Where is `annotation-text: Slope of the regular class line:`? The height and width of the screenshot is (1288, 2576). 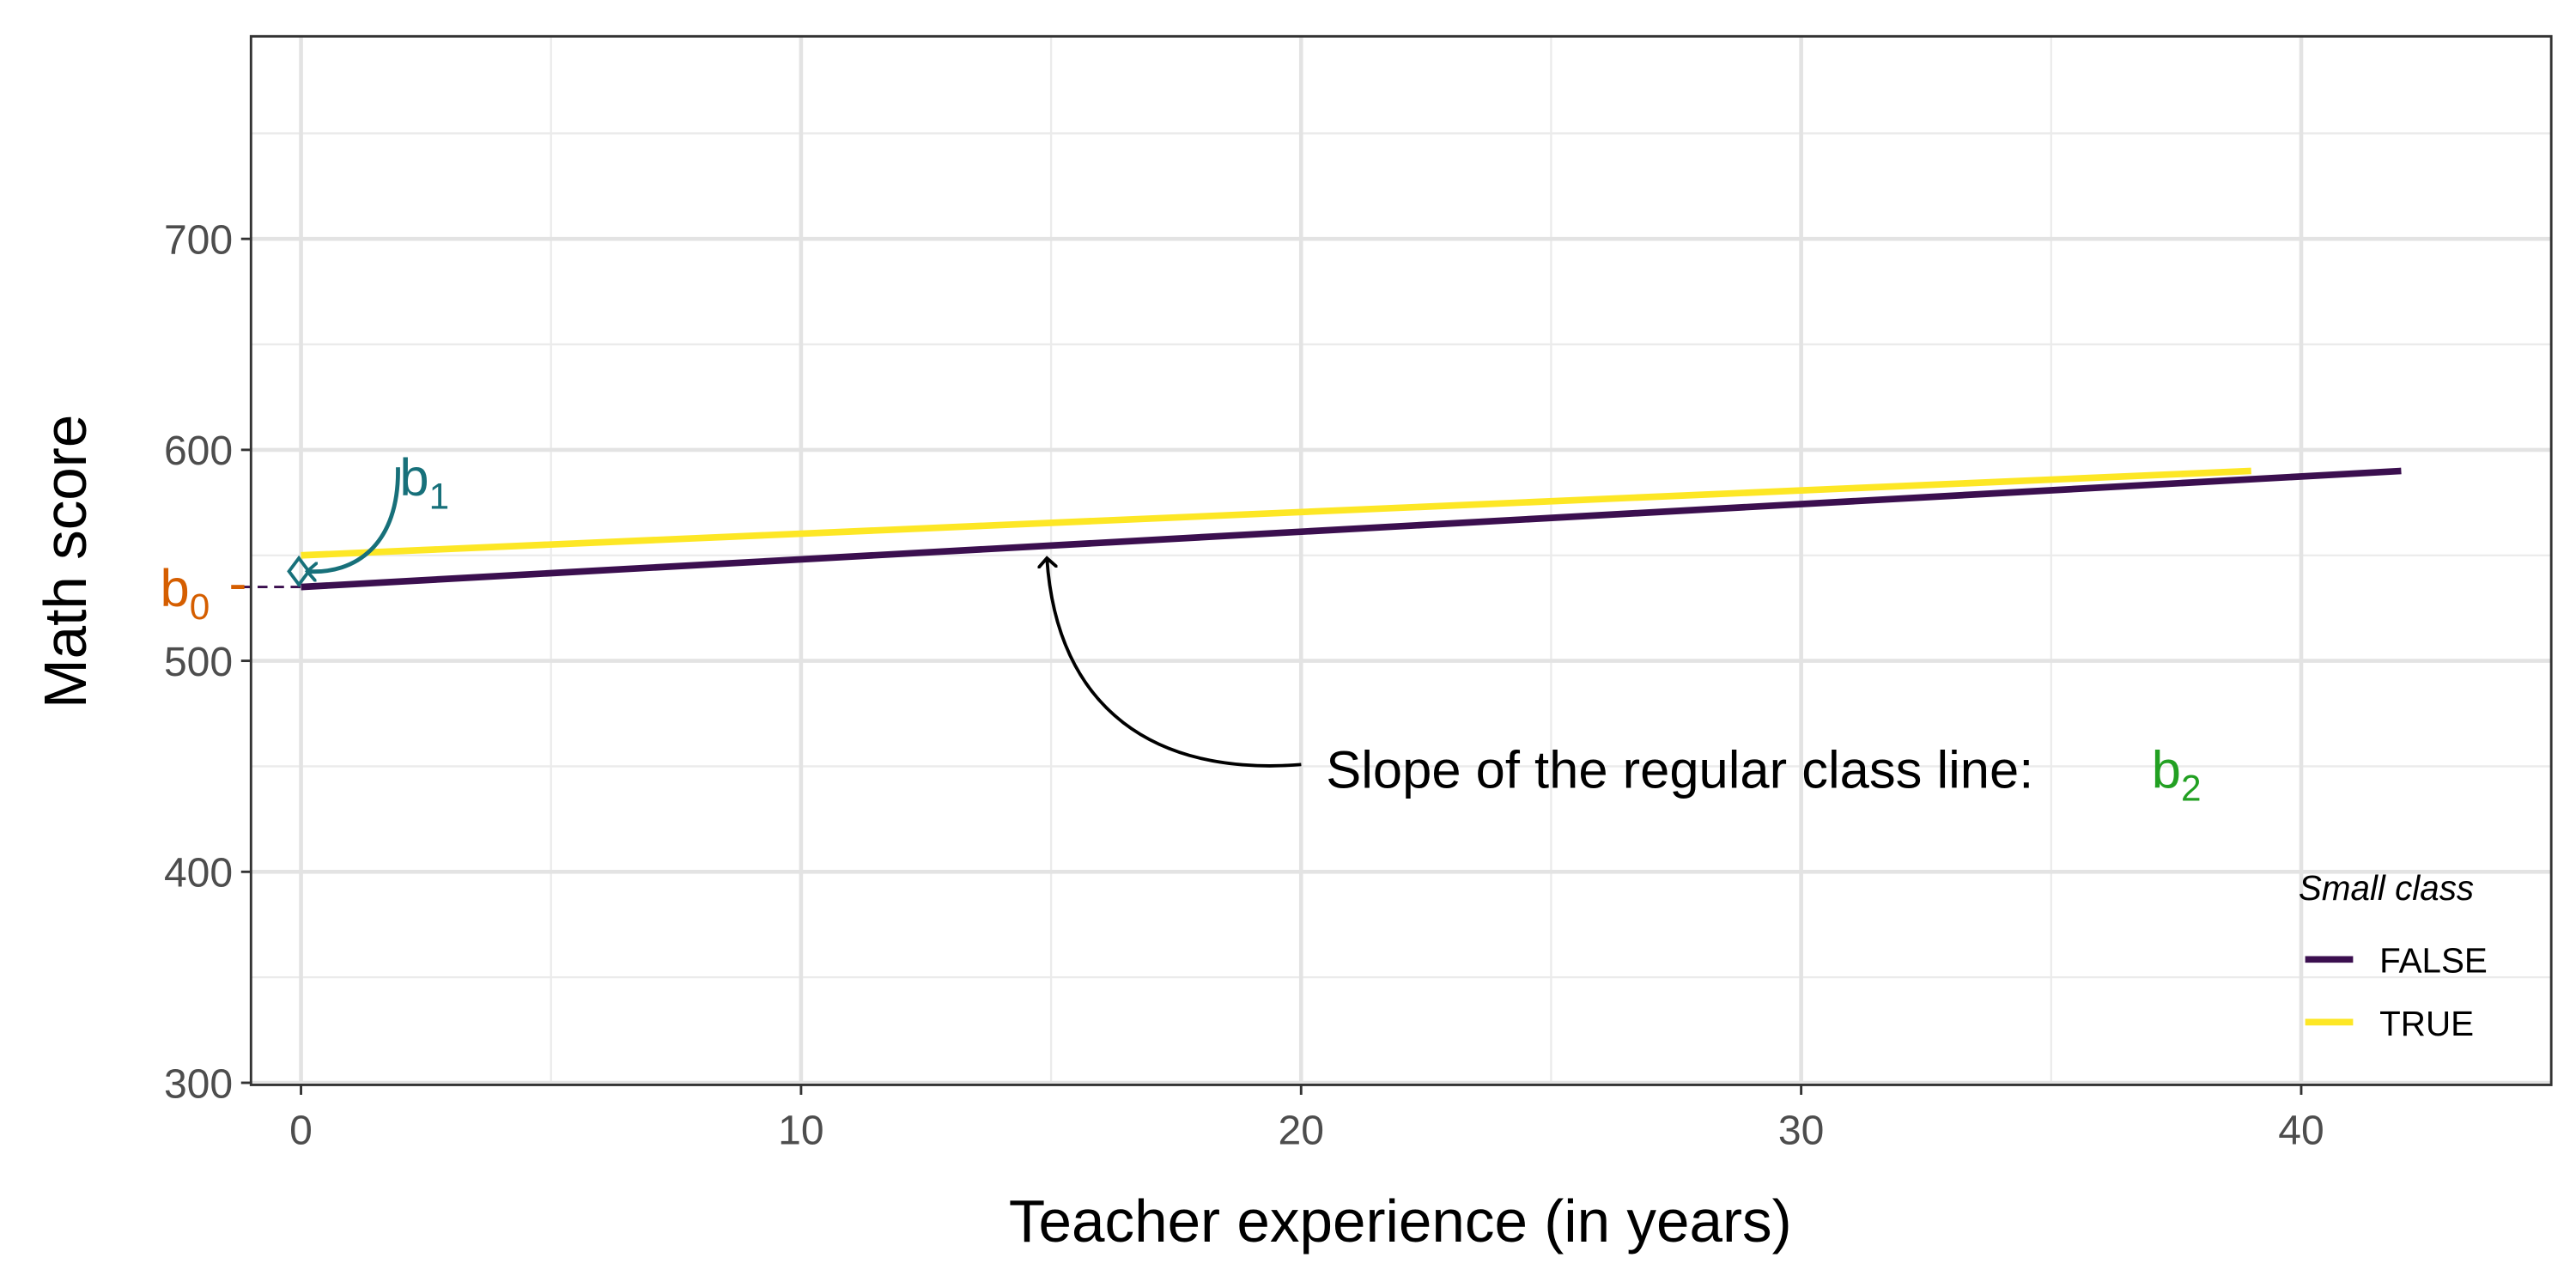 annotation-text: Slope of the regular class line: is located at coordinates (1679, 770).